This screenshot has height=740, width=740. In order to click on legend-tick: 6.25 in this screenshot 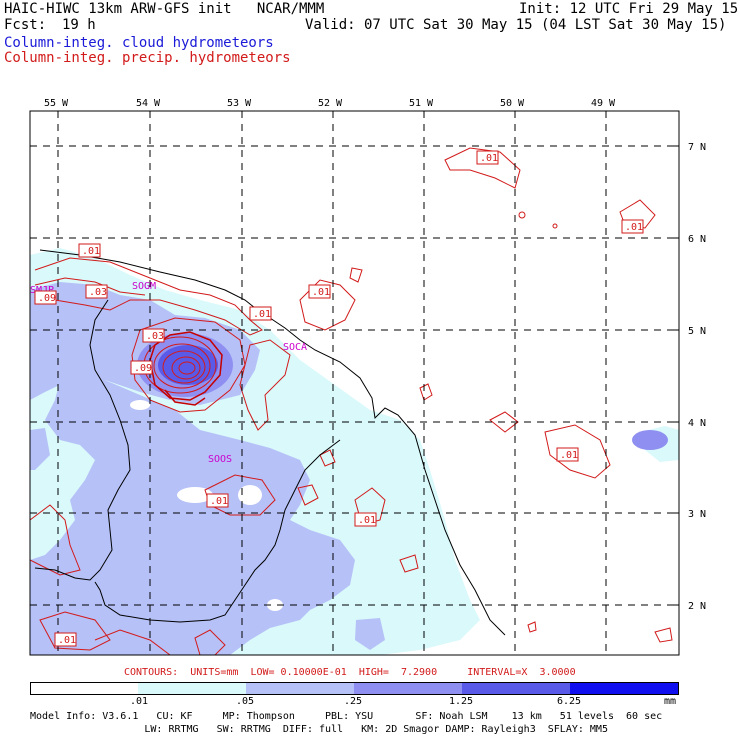, I will do `click(569, 701)`.